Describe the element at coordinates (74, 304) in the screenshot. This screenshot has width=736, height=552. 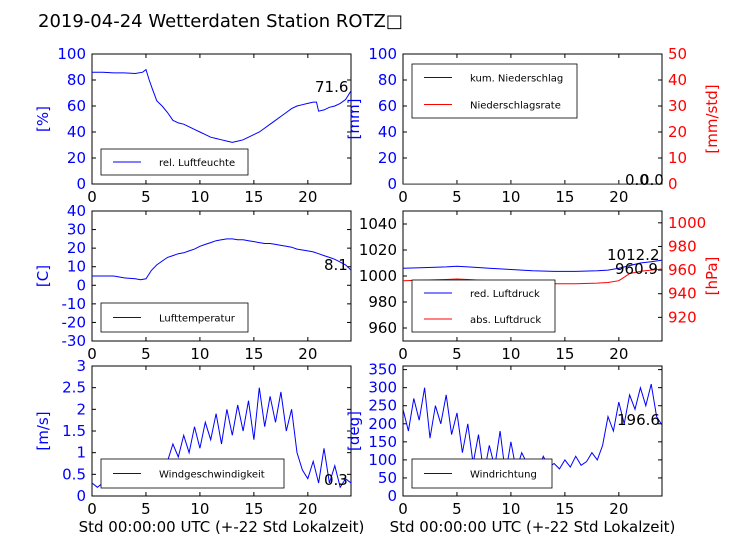
I see `y-tick-label: -10` at that location.